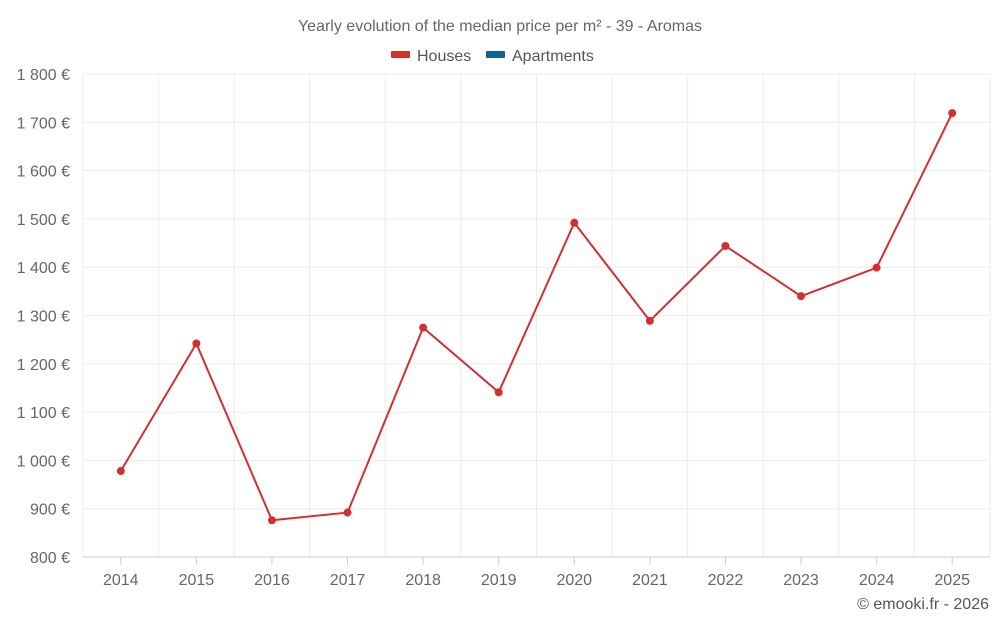 The height and width of the screenshot is (625, 1000). I want to click on data-point-2016, so click(271, 520).